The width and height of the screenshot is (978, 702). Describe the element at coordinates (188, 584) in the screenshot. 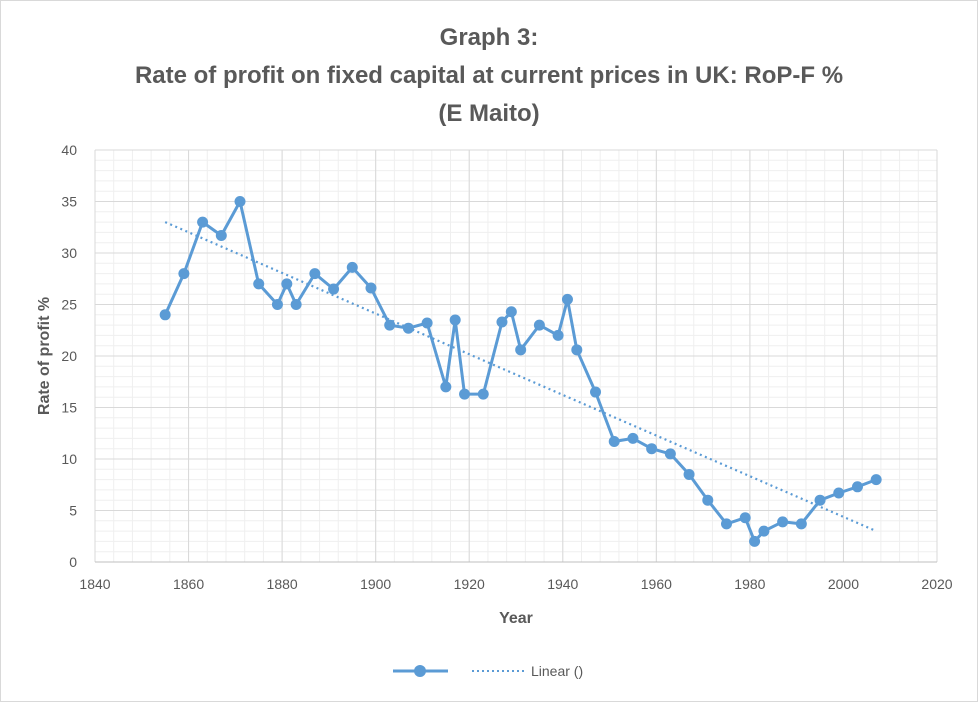

I see `x-tick-label: 1860` at that location.